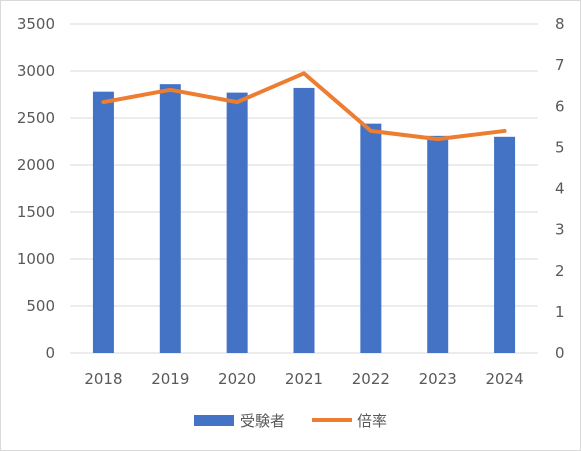 The image size is (581, 451). Describe the element at coordinates (372, 421) in the screenshot. I see `legend-label-line: 倍率` at that location.